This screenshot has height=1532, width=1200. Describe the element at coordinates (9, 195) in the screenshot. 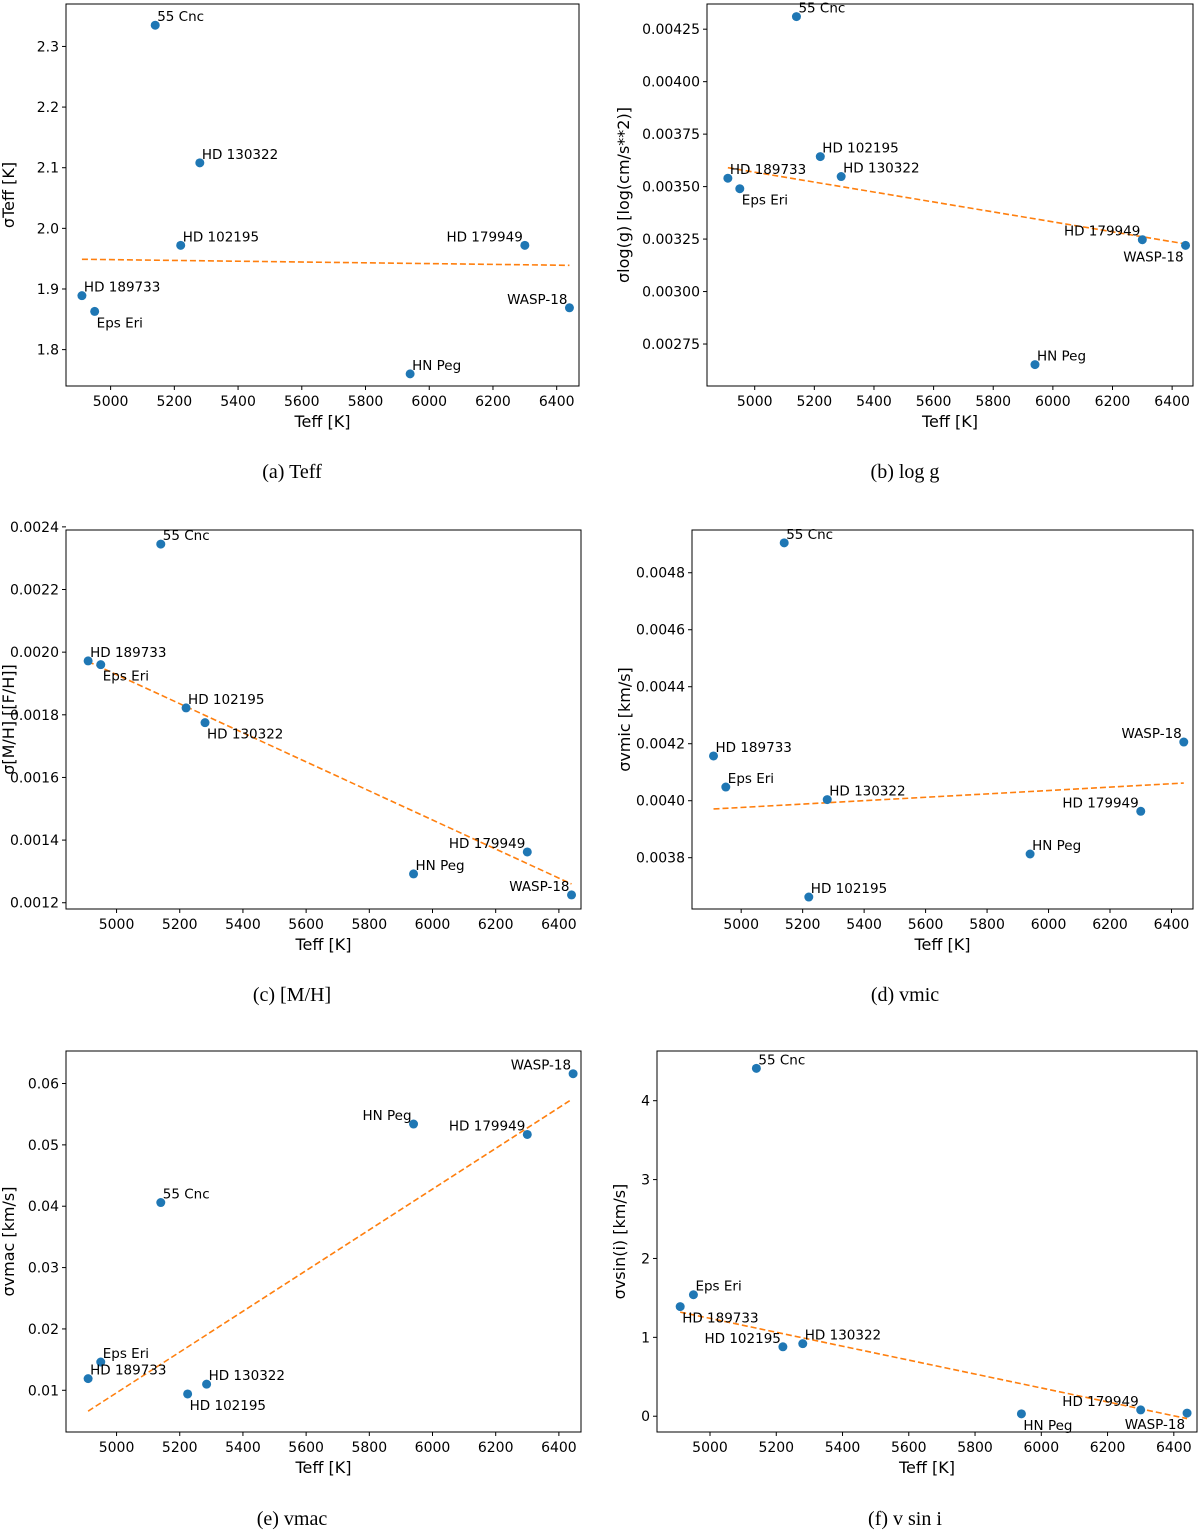

I see `y-axis-label: σTeff [K]` at that location.